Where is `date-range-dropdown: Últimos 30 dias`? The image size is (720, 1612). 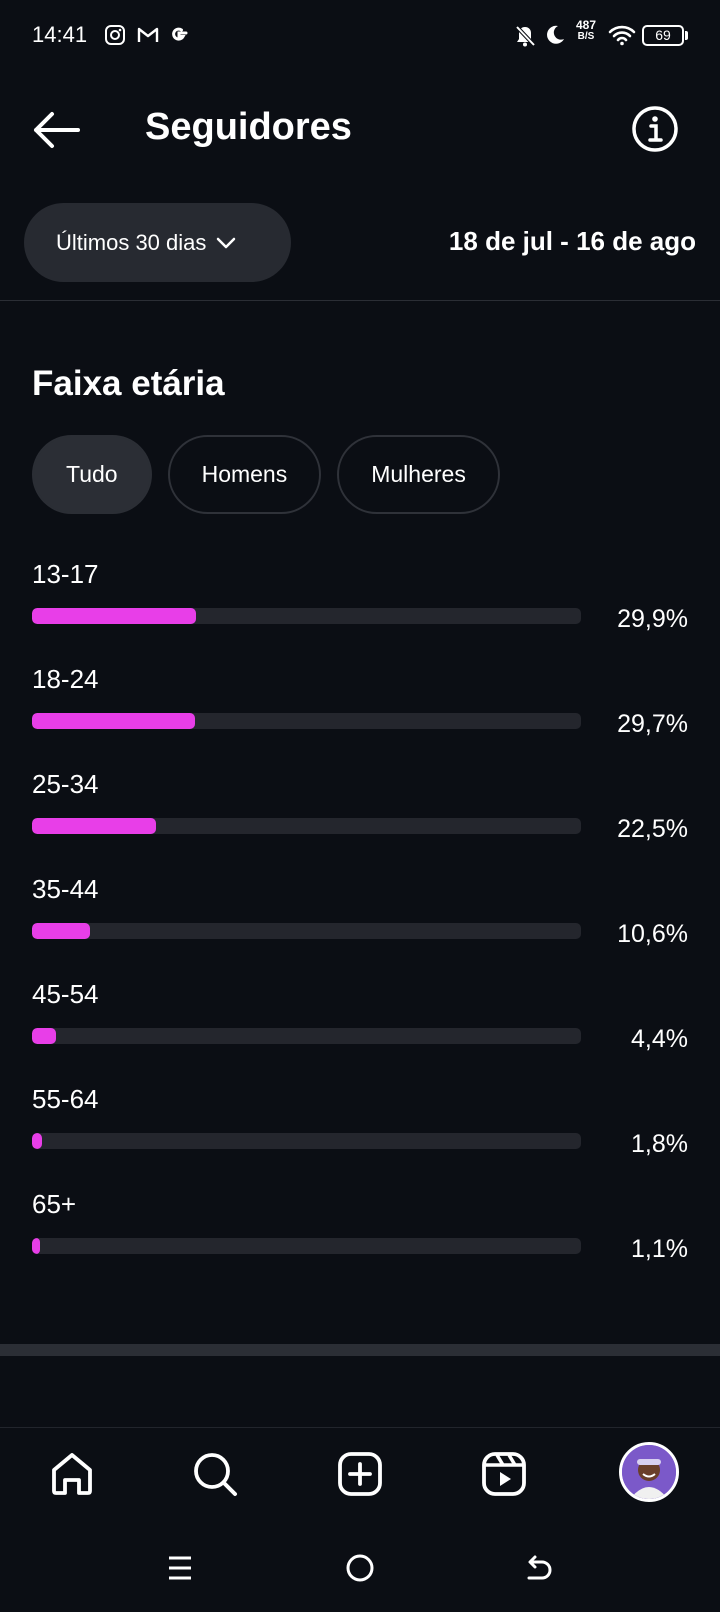
date-range-dropdown: Últimos 30 dias is located at coordinates (157, 242).